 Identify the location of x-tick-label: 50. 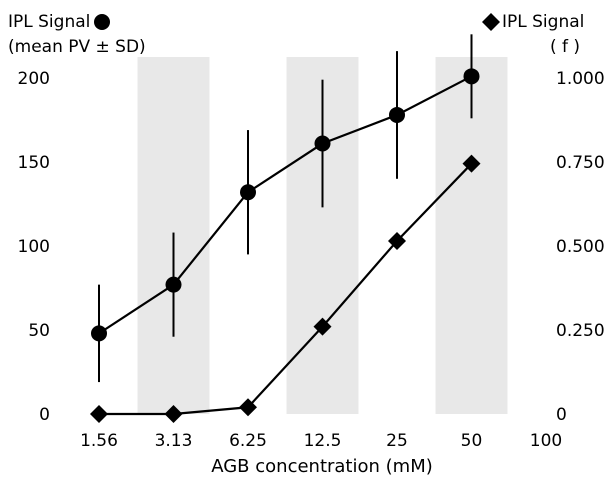
(472, 441).